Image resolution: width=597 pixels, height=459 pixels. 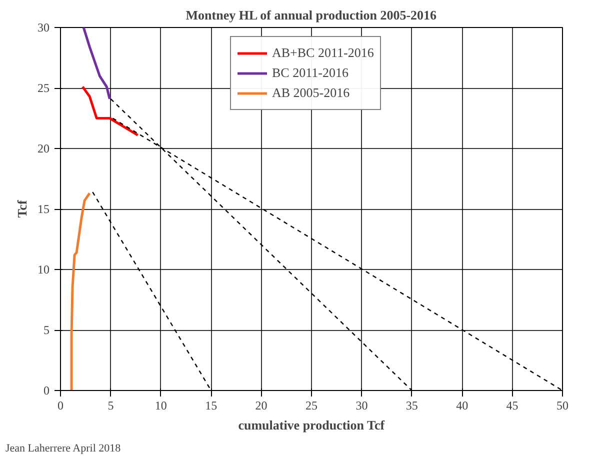 I want to click on chart-title: Montney HL of annual production 2005-2016, so click(x=312, y=15).